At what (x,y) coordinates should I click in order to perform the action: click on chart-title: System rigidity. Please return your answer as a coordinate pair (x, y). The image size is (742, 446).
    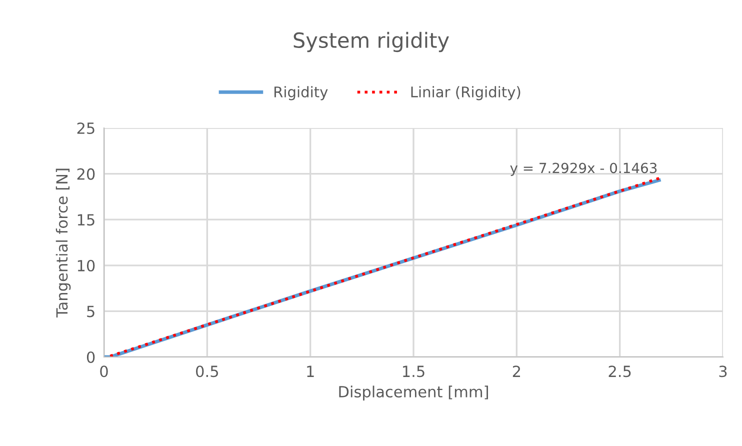
    Looking at the image, I should click on (371, 42).